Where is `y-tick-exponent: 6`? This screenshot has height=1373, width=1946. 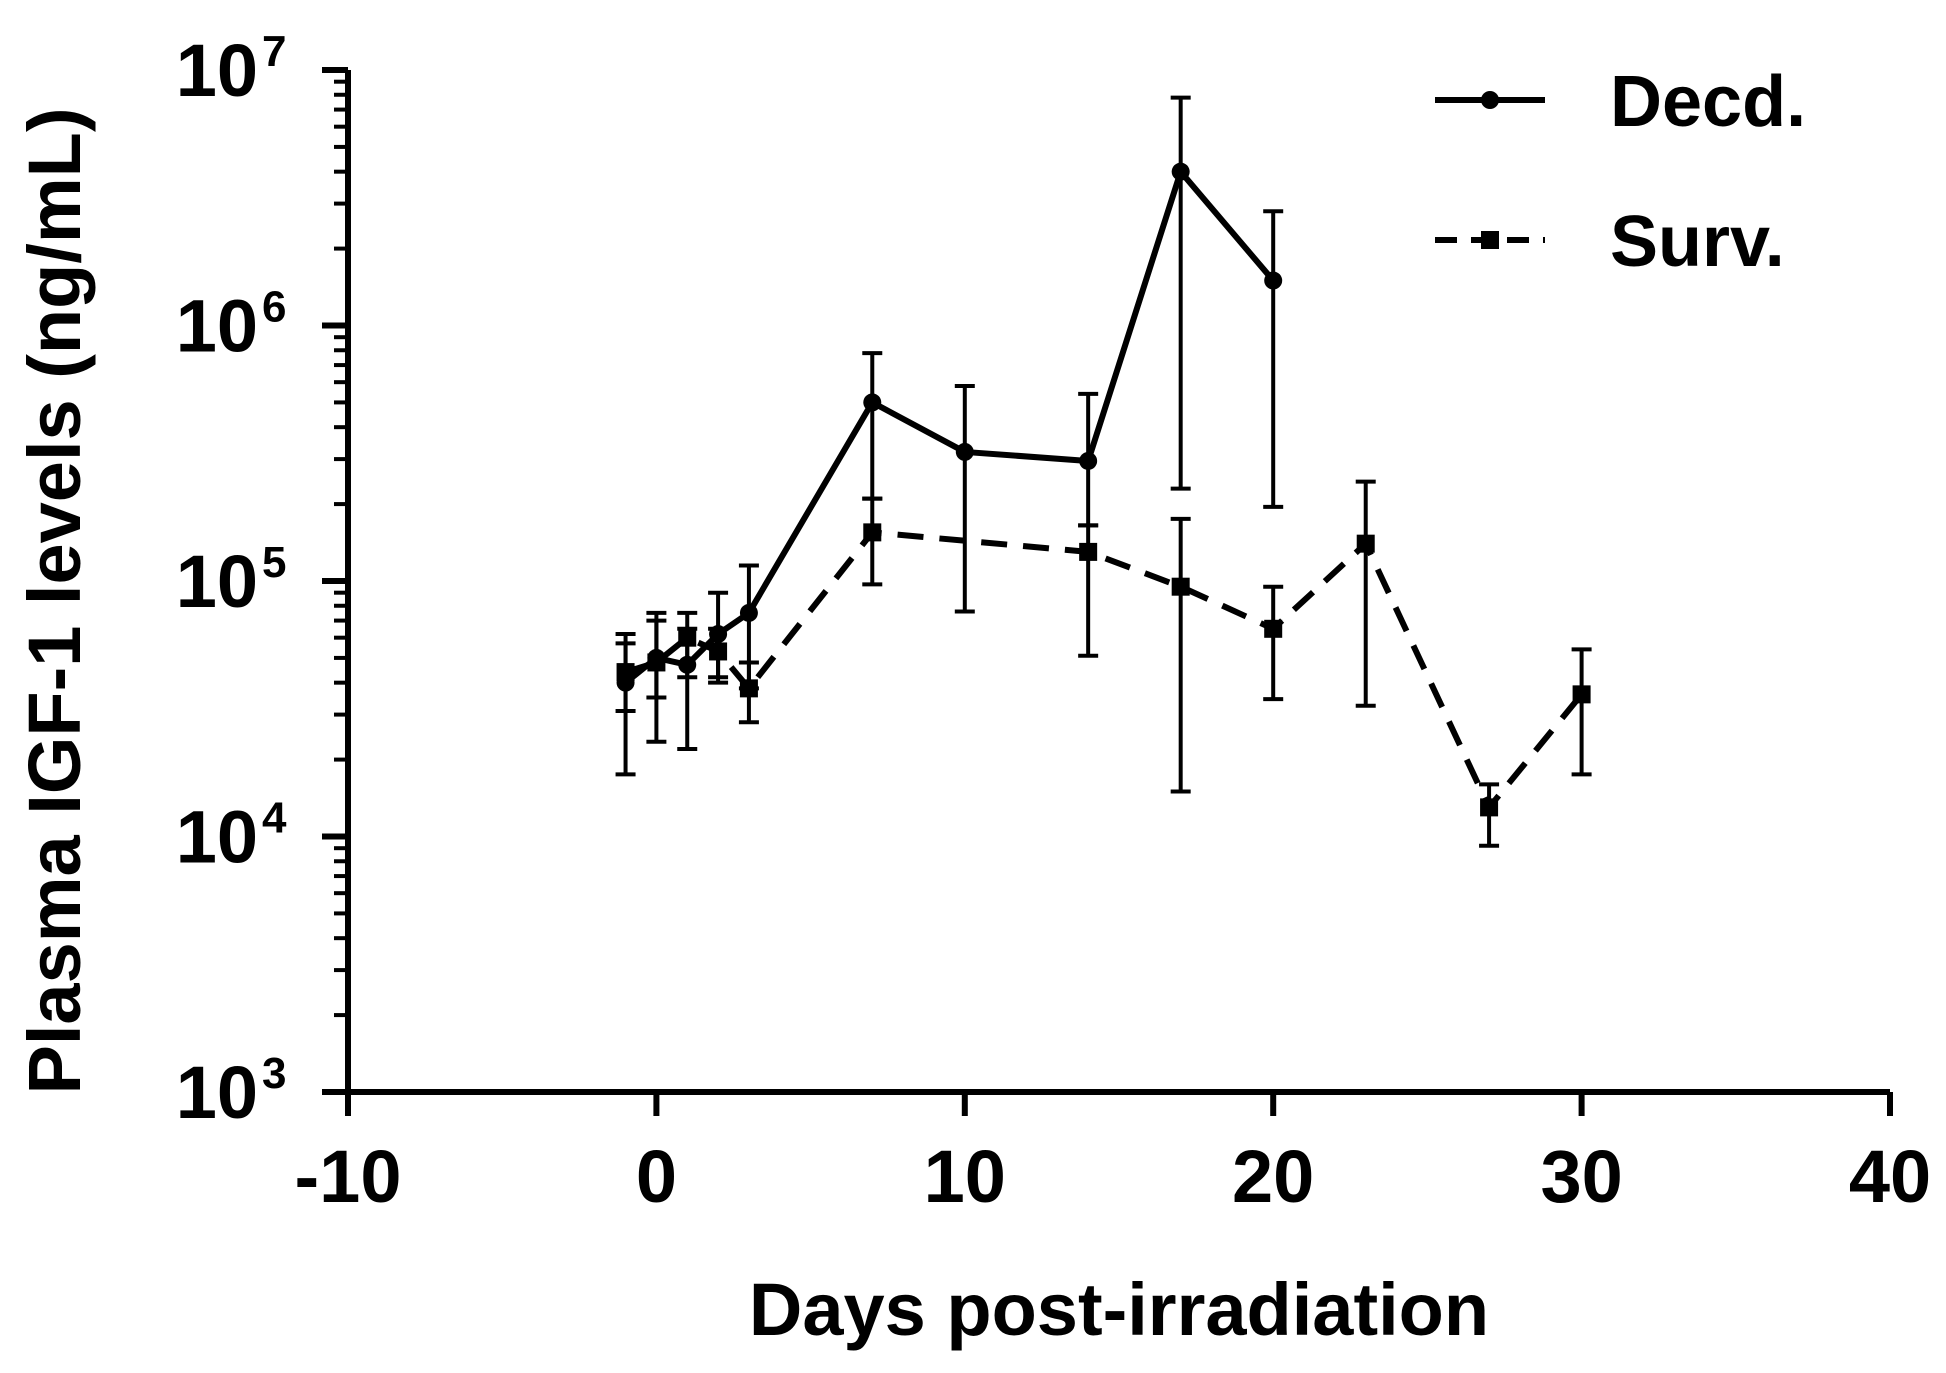 y-tick-exponent: 6 is located at coordinates (274, 307).